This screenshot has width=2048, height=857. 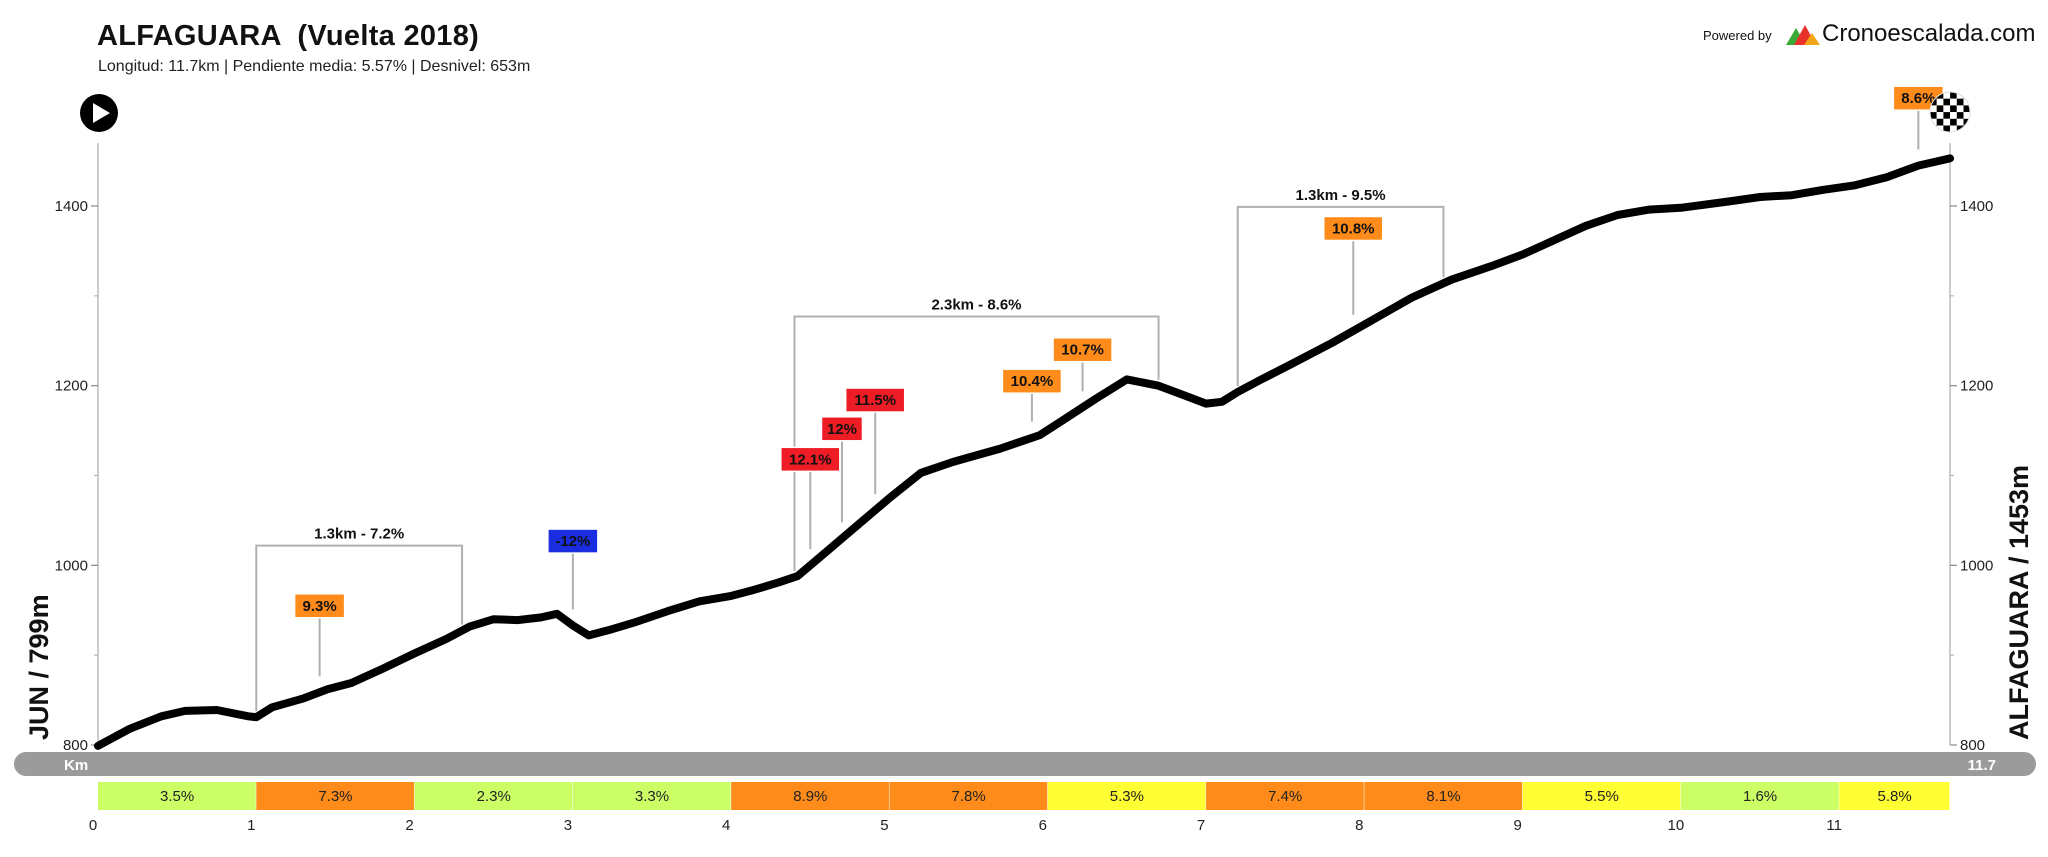 What do you see at coordinates (1676, 825) in the screenshot?
I see `x-tick-label: 10` at bounding box center [1676, 825].